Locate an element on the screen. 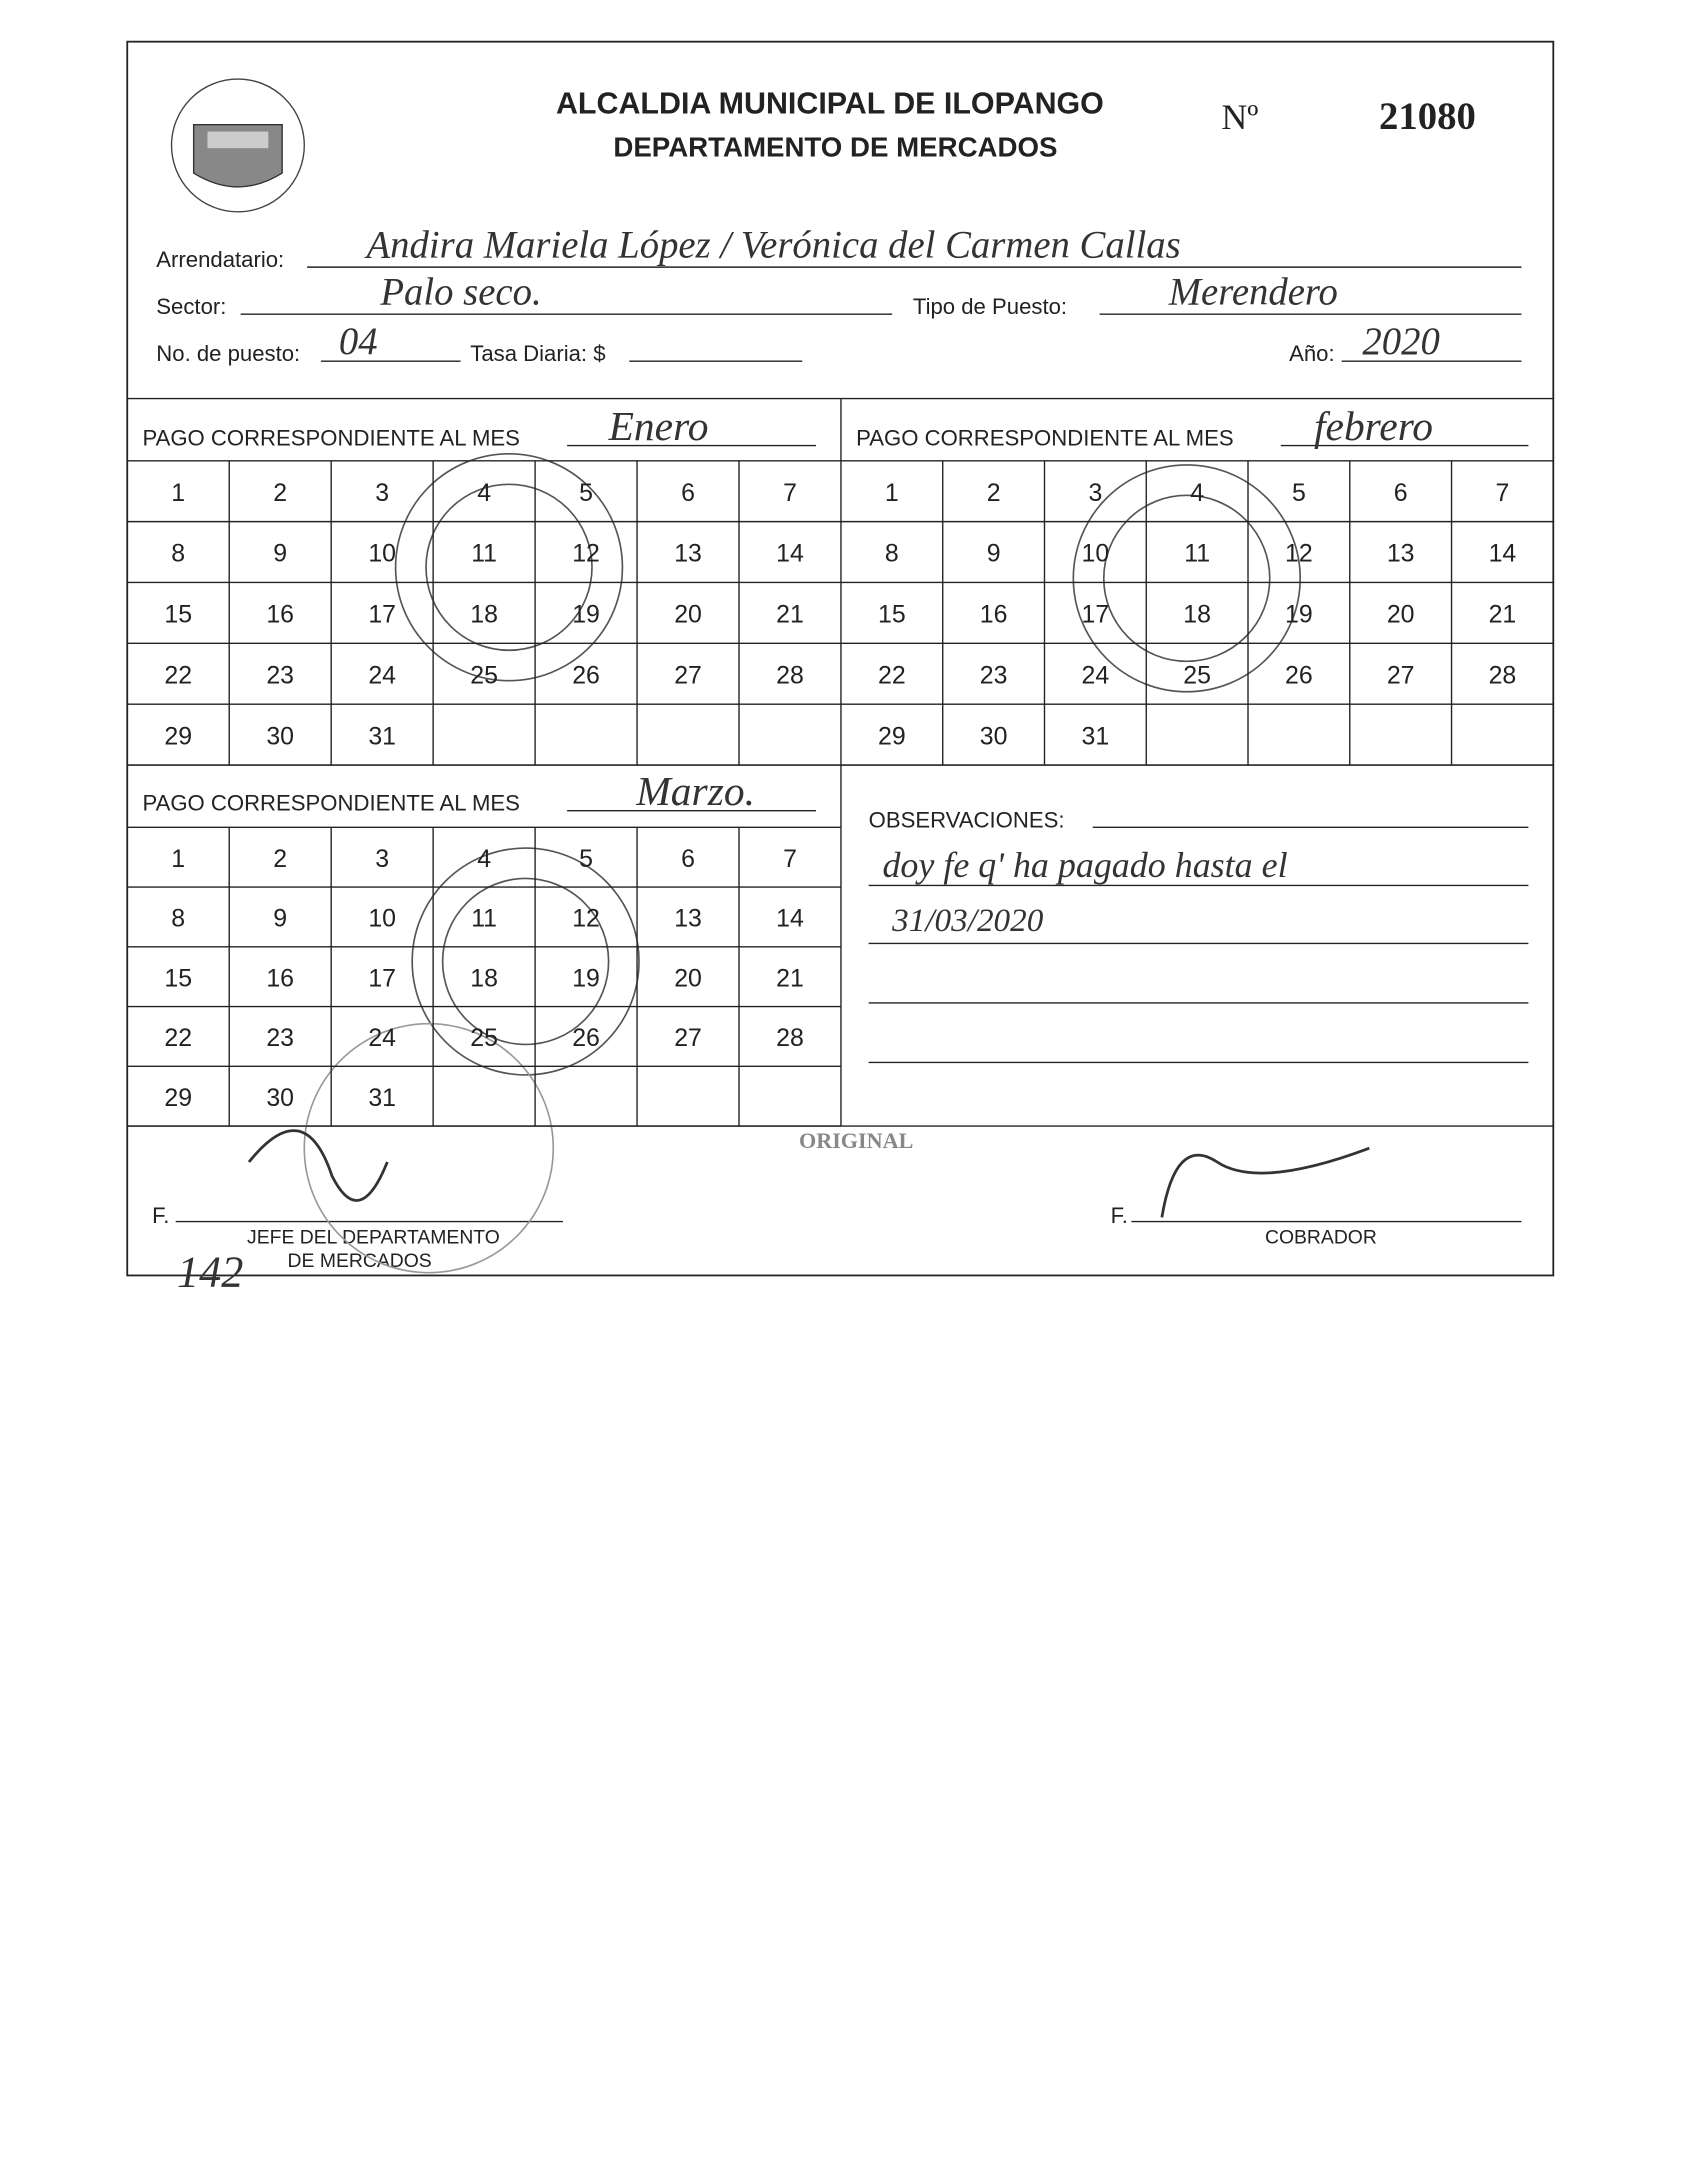  field-value: Palo seco. is located at coordinates (460, 291).